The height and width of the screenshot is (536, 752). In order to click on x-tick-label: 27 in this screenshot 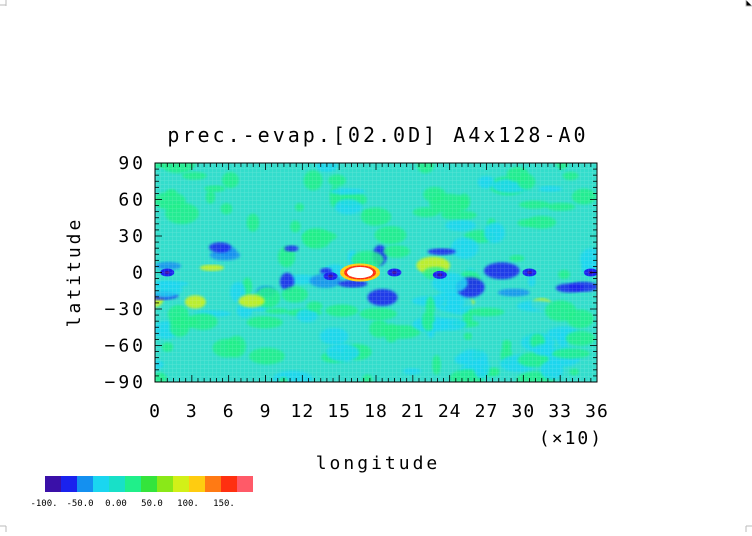, I will do `click(487, 411)`.